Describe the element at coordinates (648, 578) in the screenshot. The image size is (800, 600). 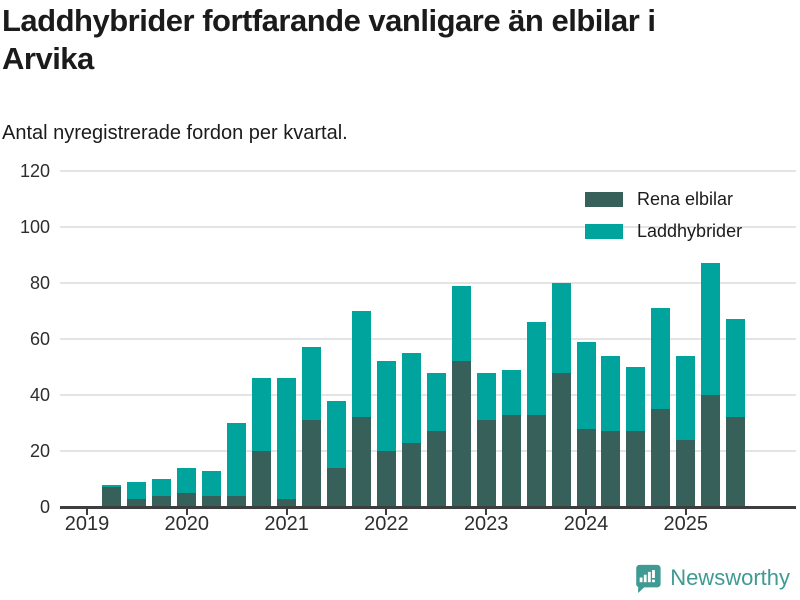
I see `newsworthy-bubble-icon` at that location.